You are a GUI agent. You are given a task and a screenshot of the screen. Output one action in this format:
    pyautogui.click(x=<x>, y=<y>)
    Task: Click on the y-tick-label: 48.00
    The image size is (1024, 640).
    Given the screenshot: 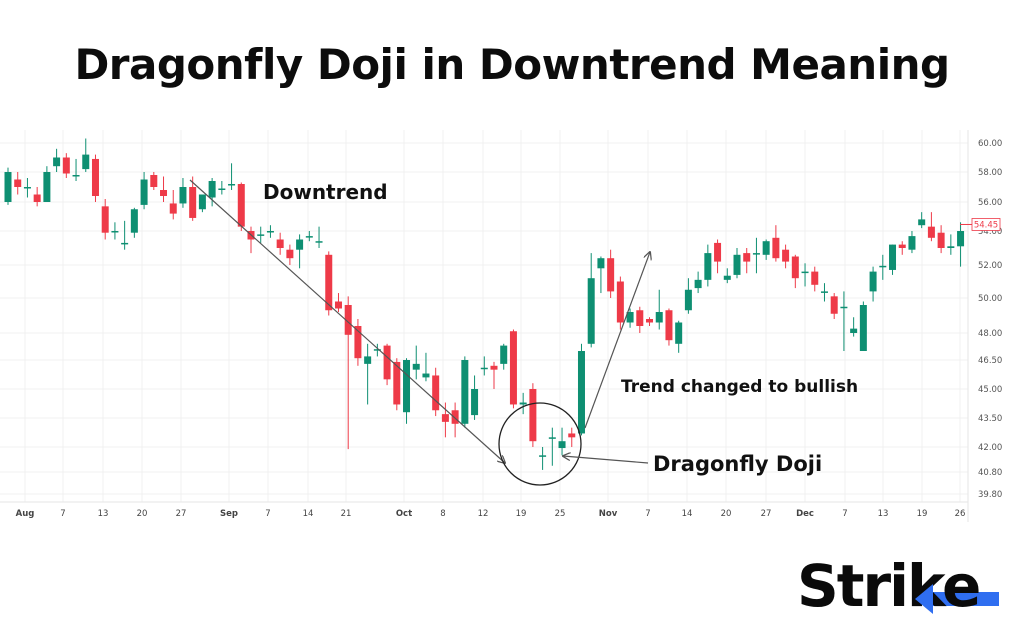 What is the action you would take?
    pyautogui.click(x=990, y=334)
    